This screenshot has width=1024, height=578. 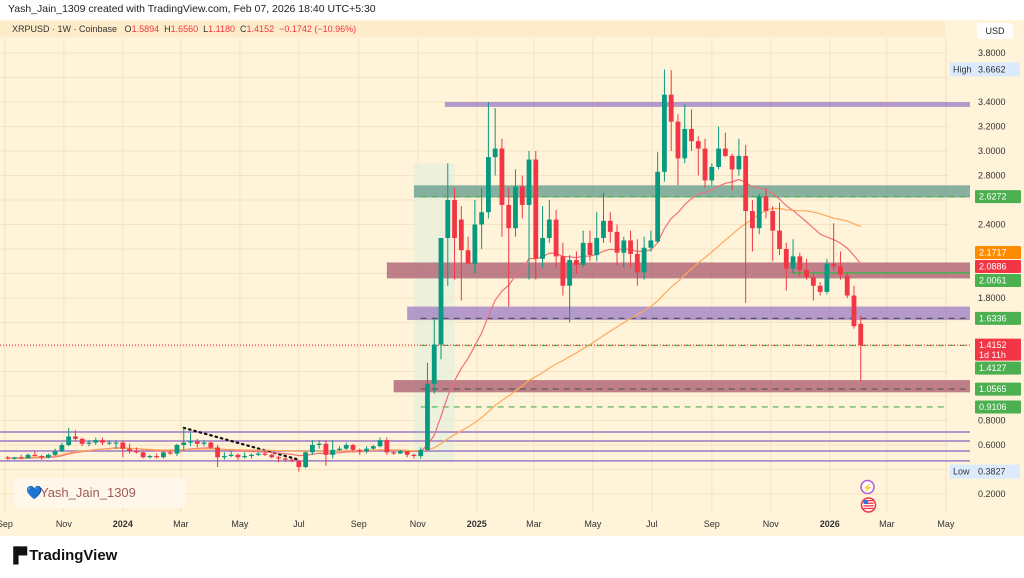 What do you see at coordinates (992, 421) in the screenshot?
I see `y-axis-tick-label: 0.8000` at bounding box center [992, 421].